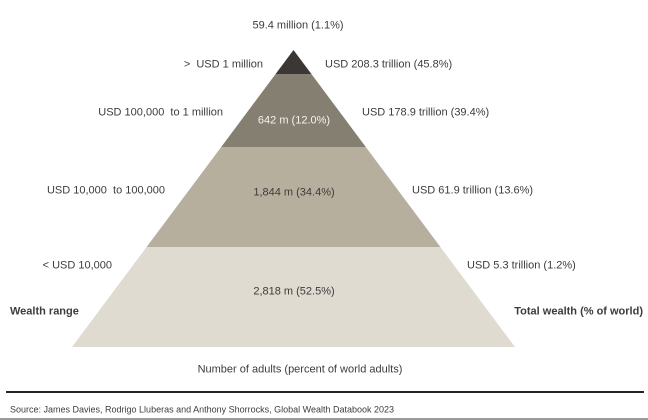  What do you see at coordinates (324, 419) in the screenshot?
I see `bottom-border-line` at bounding box center [324, 419].